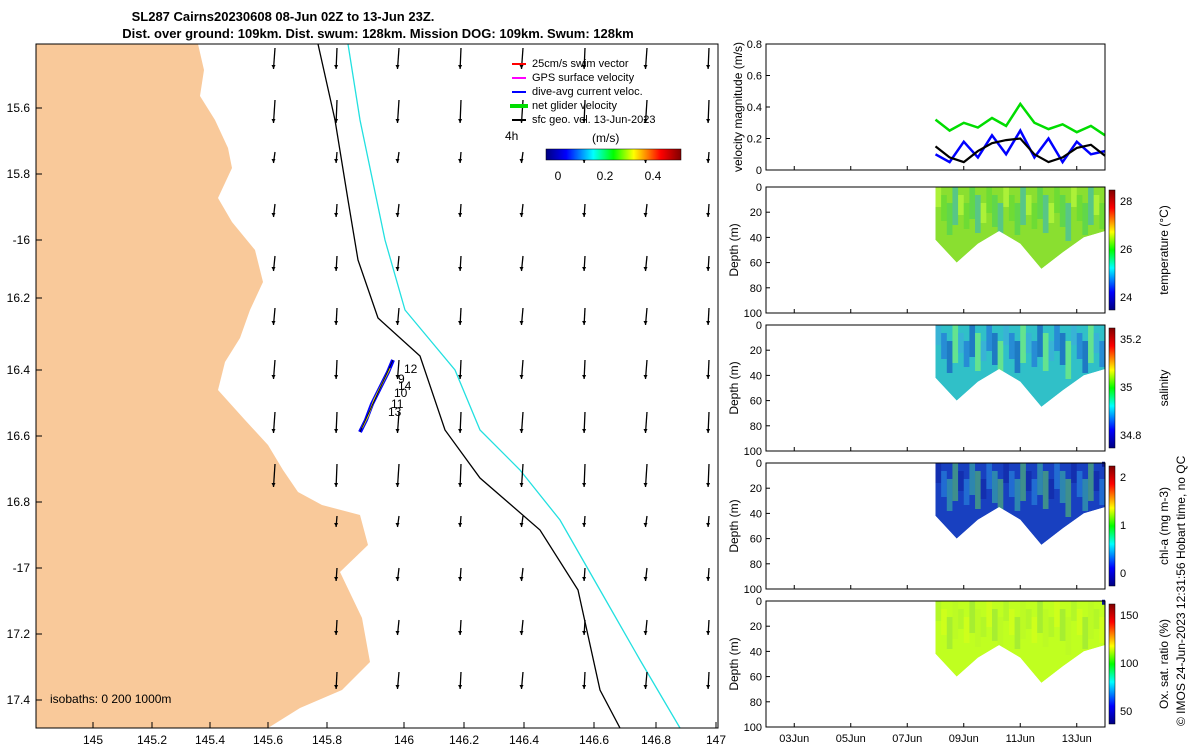 The height and width of the screenshot is (750, 1200). Describe the element at coordinates (1123, 526) in the screenshot. I see `colorbar-tick: 1` at that location.